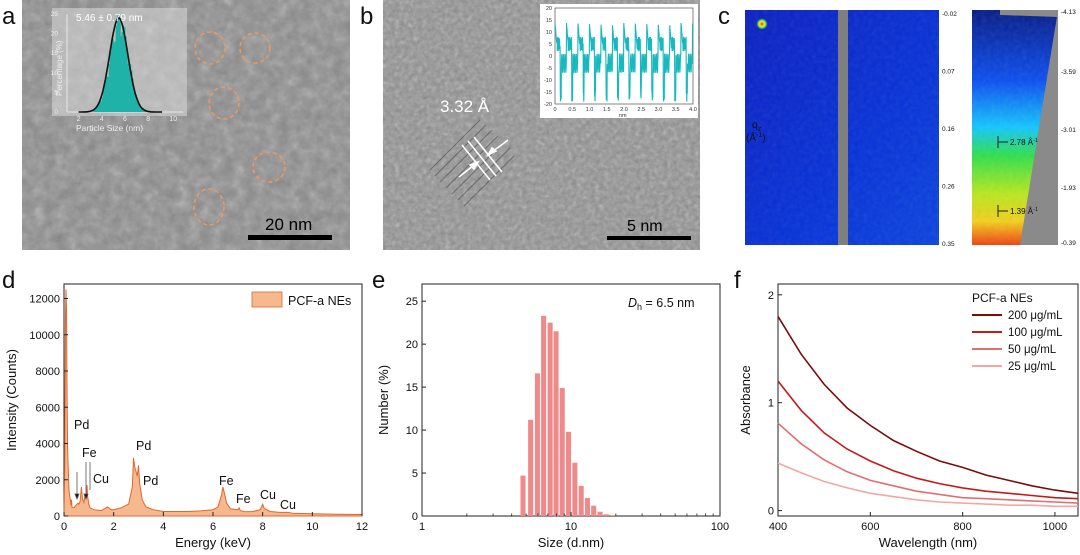  I want to click on y-axis-label: Absorbance, so click(745, 399).